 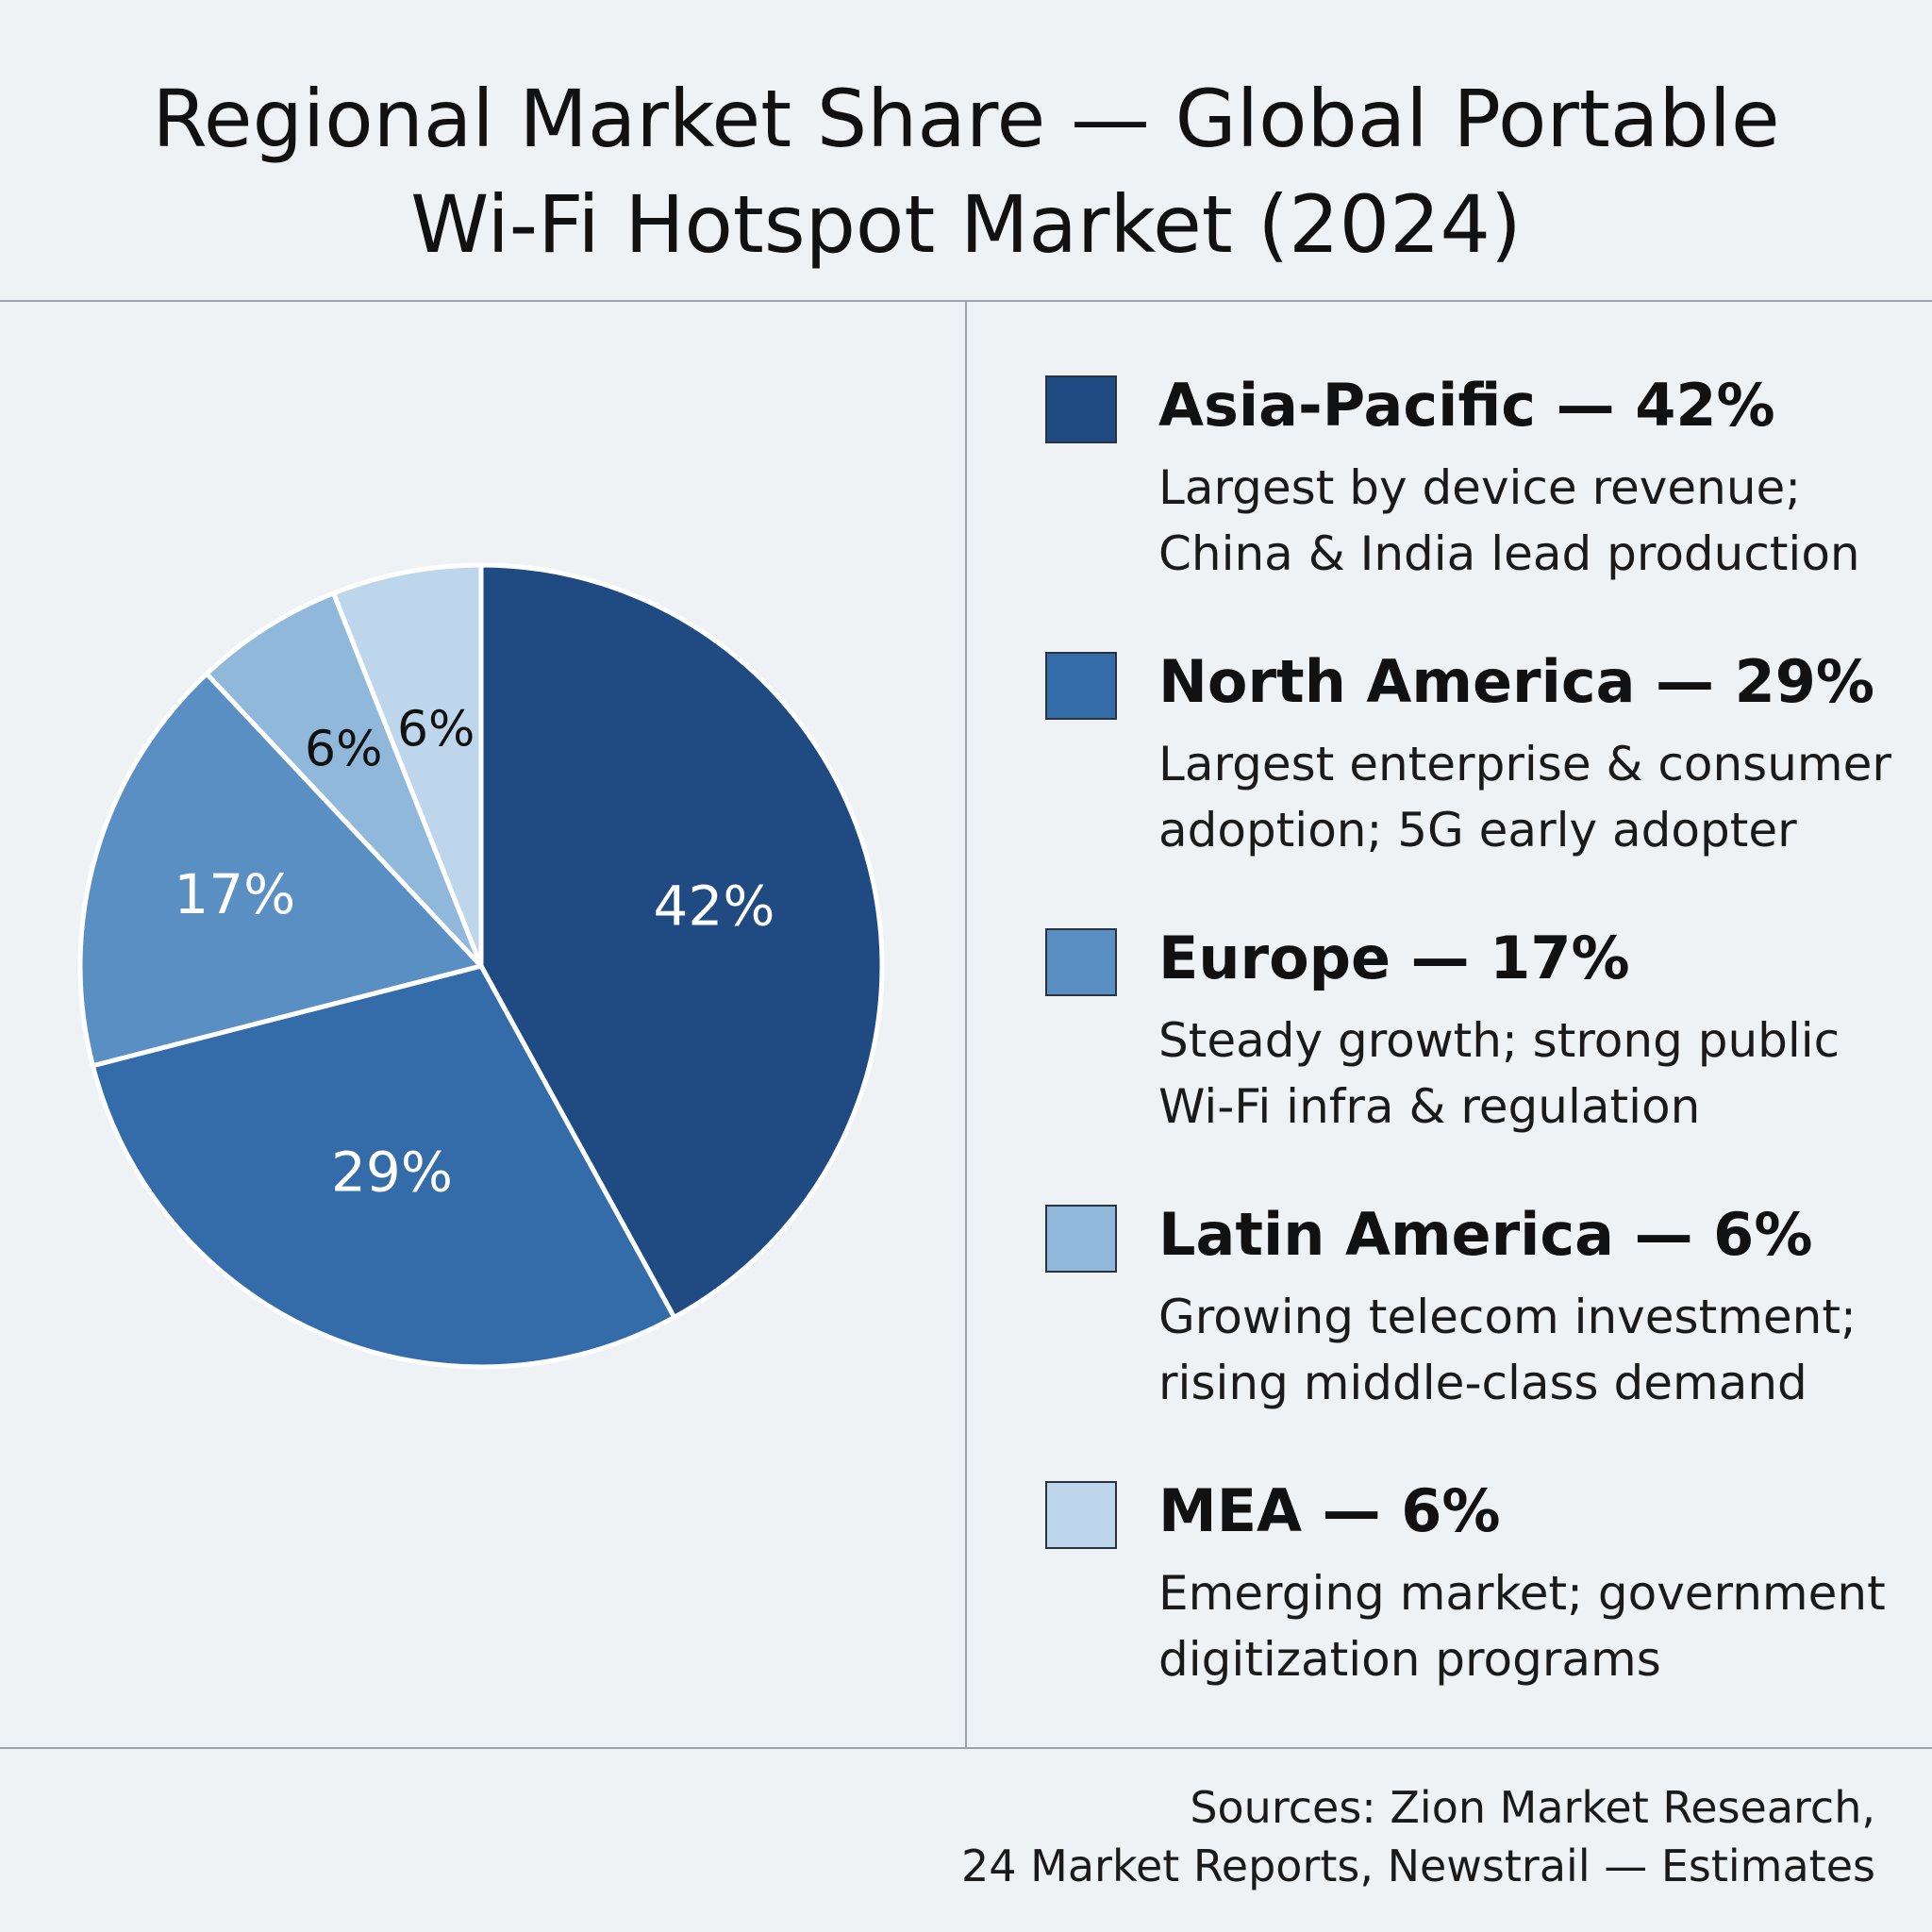 I want to click on legend-description-line: Largest enterprise & consumer, so click(x=1525, y=764).